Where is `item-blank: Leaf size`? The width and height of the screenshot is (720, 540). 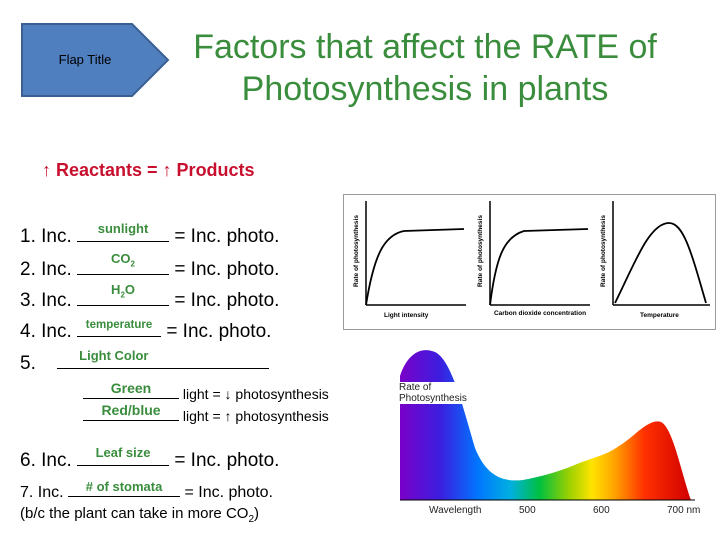 item-blank: Leaf size is located at coordinates (123, 455).